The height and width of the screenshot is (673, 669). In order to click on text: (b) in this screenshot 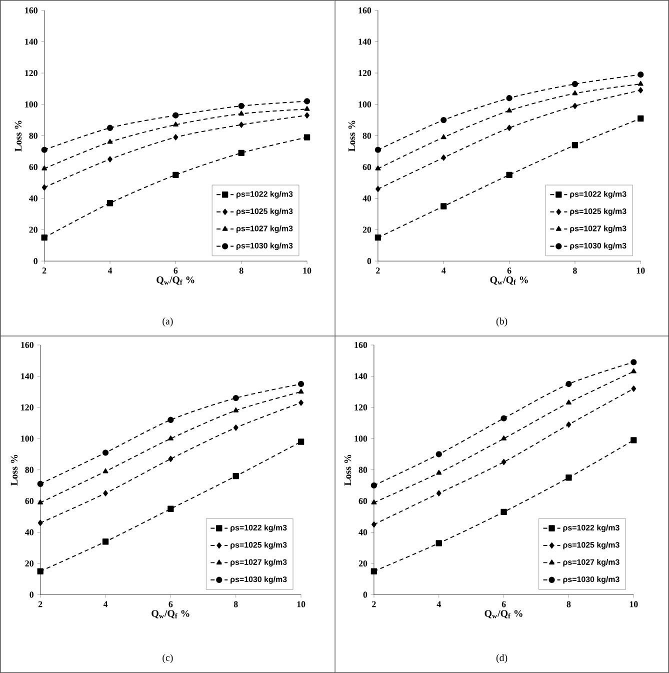, I will do `click(502, 322)`.